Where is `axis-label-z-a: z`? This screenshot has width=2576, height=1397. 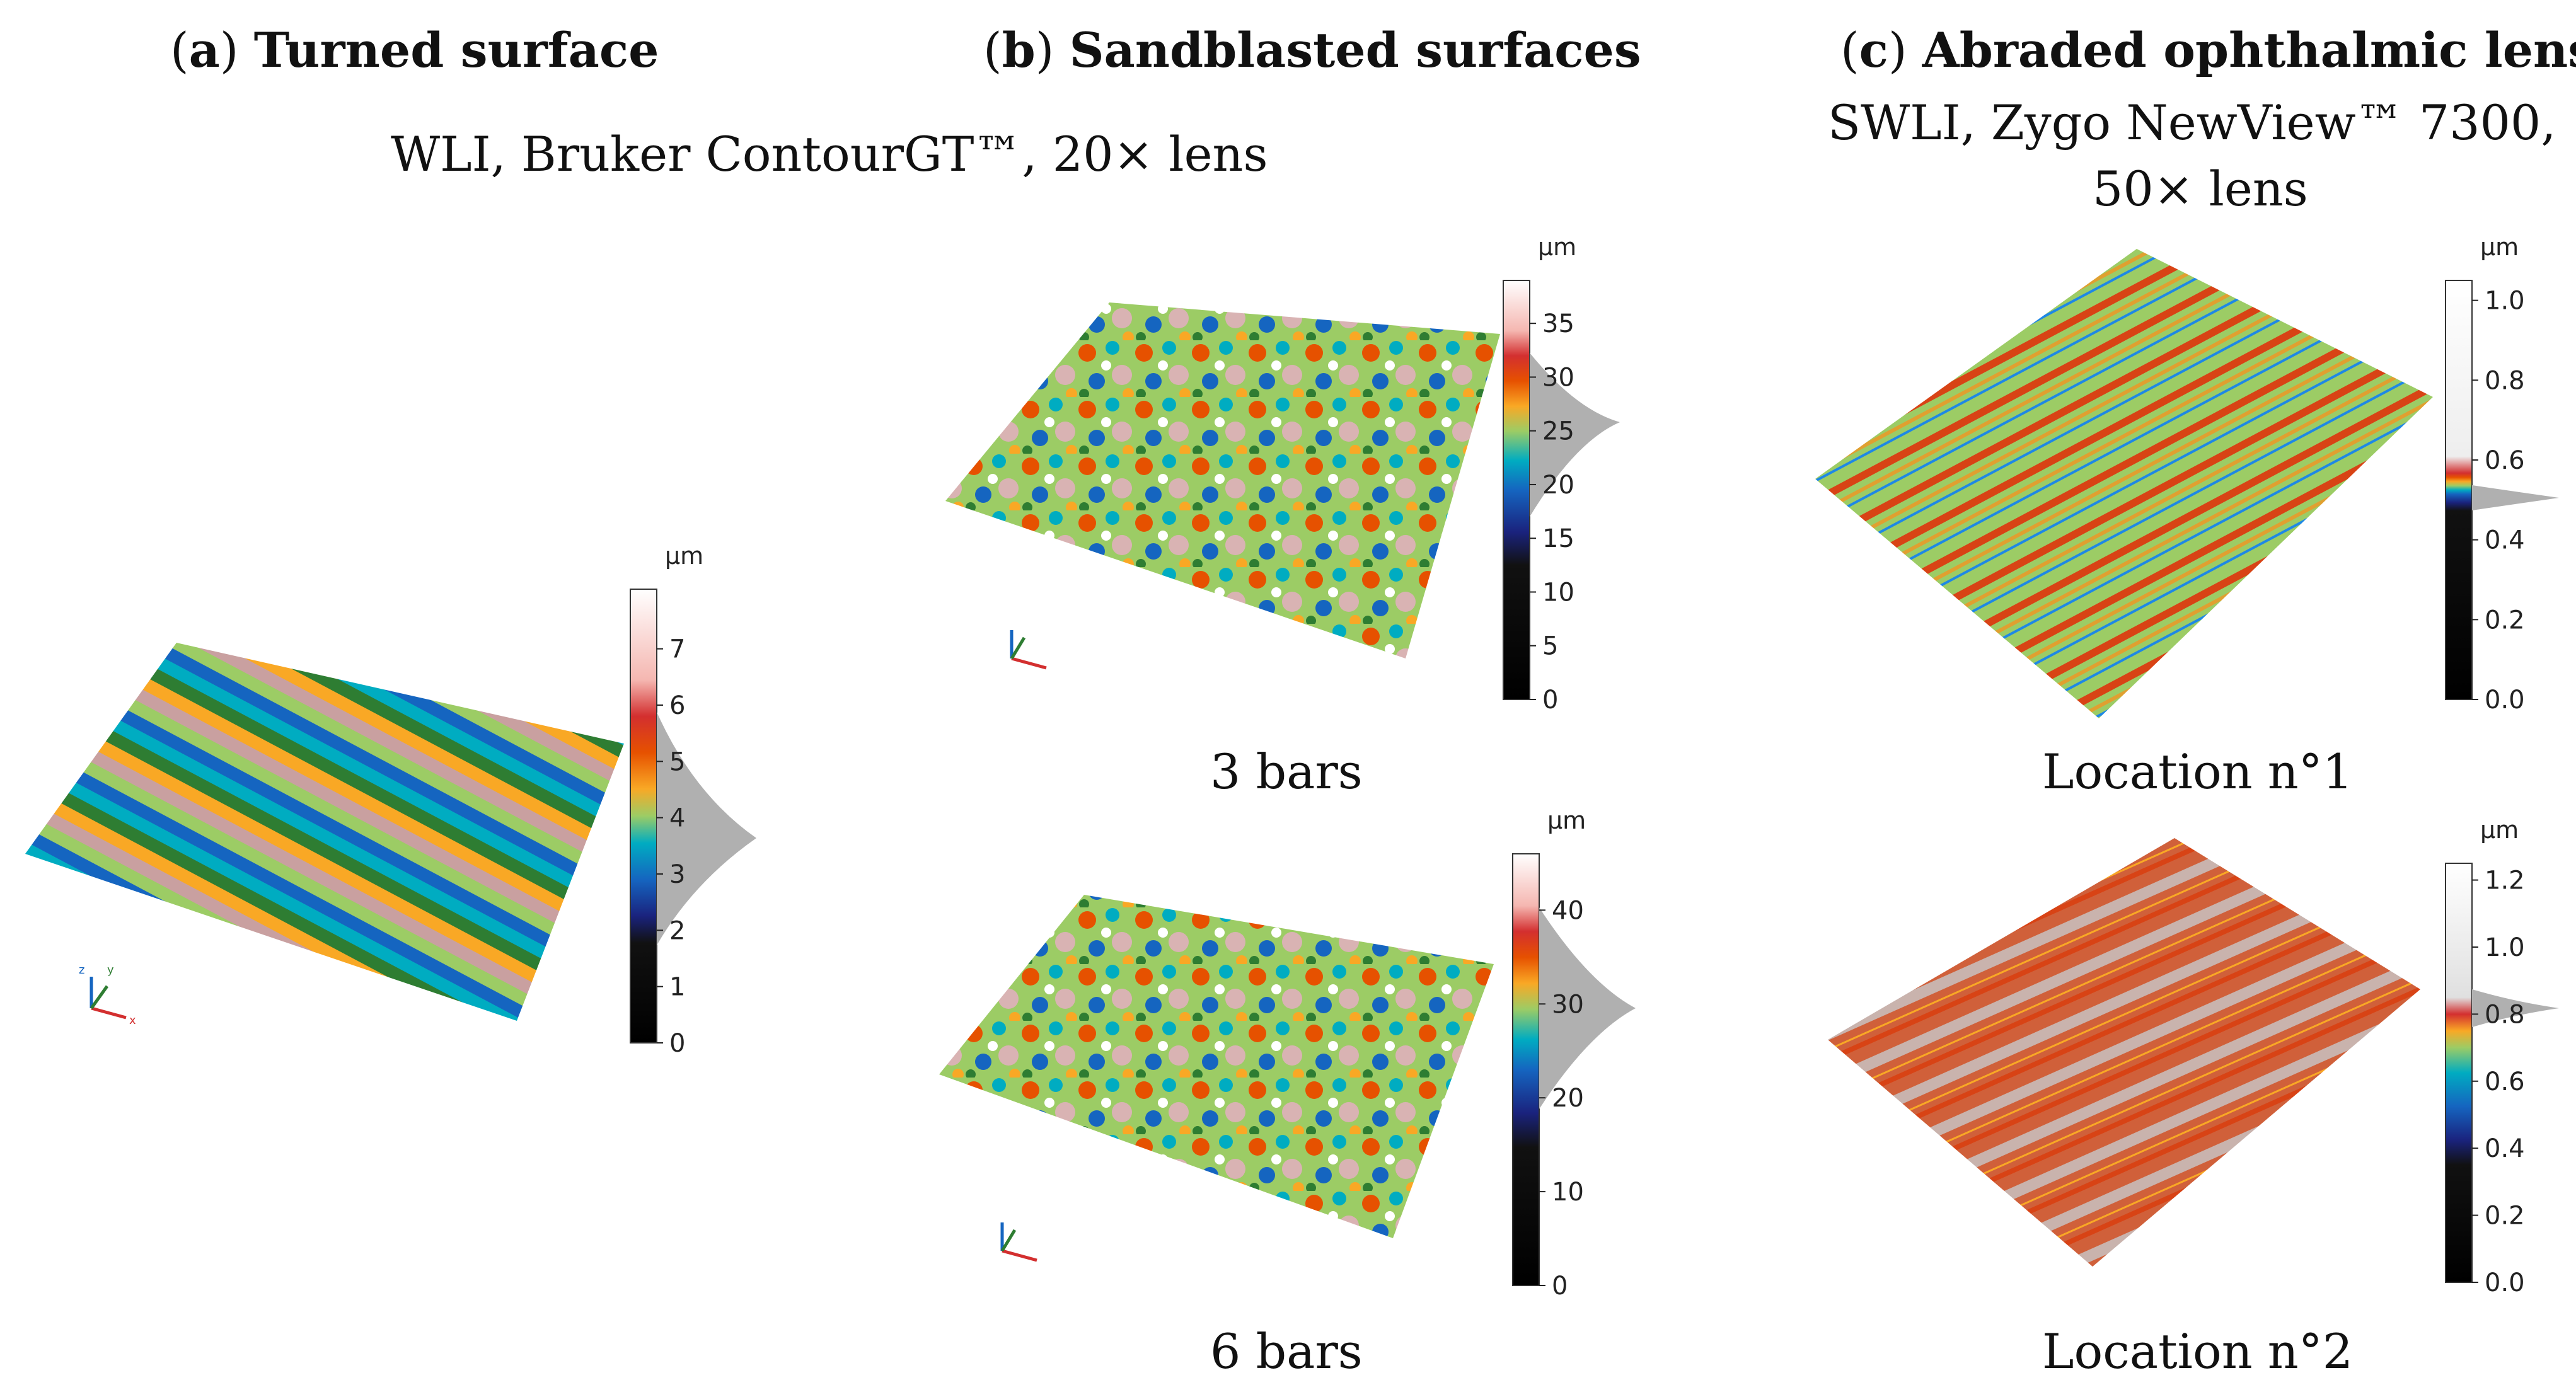 axis-label-z-a: z is located at coordinates (82, 970).